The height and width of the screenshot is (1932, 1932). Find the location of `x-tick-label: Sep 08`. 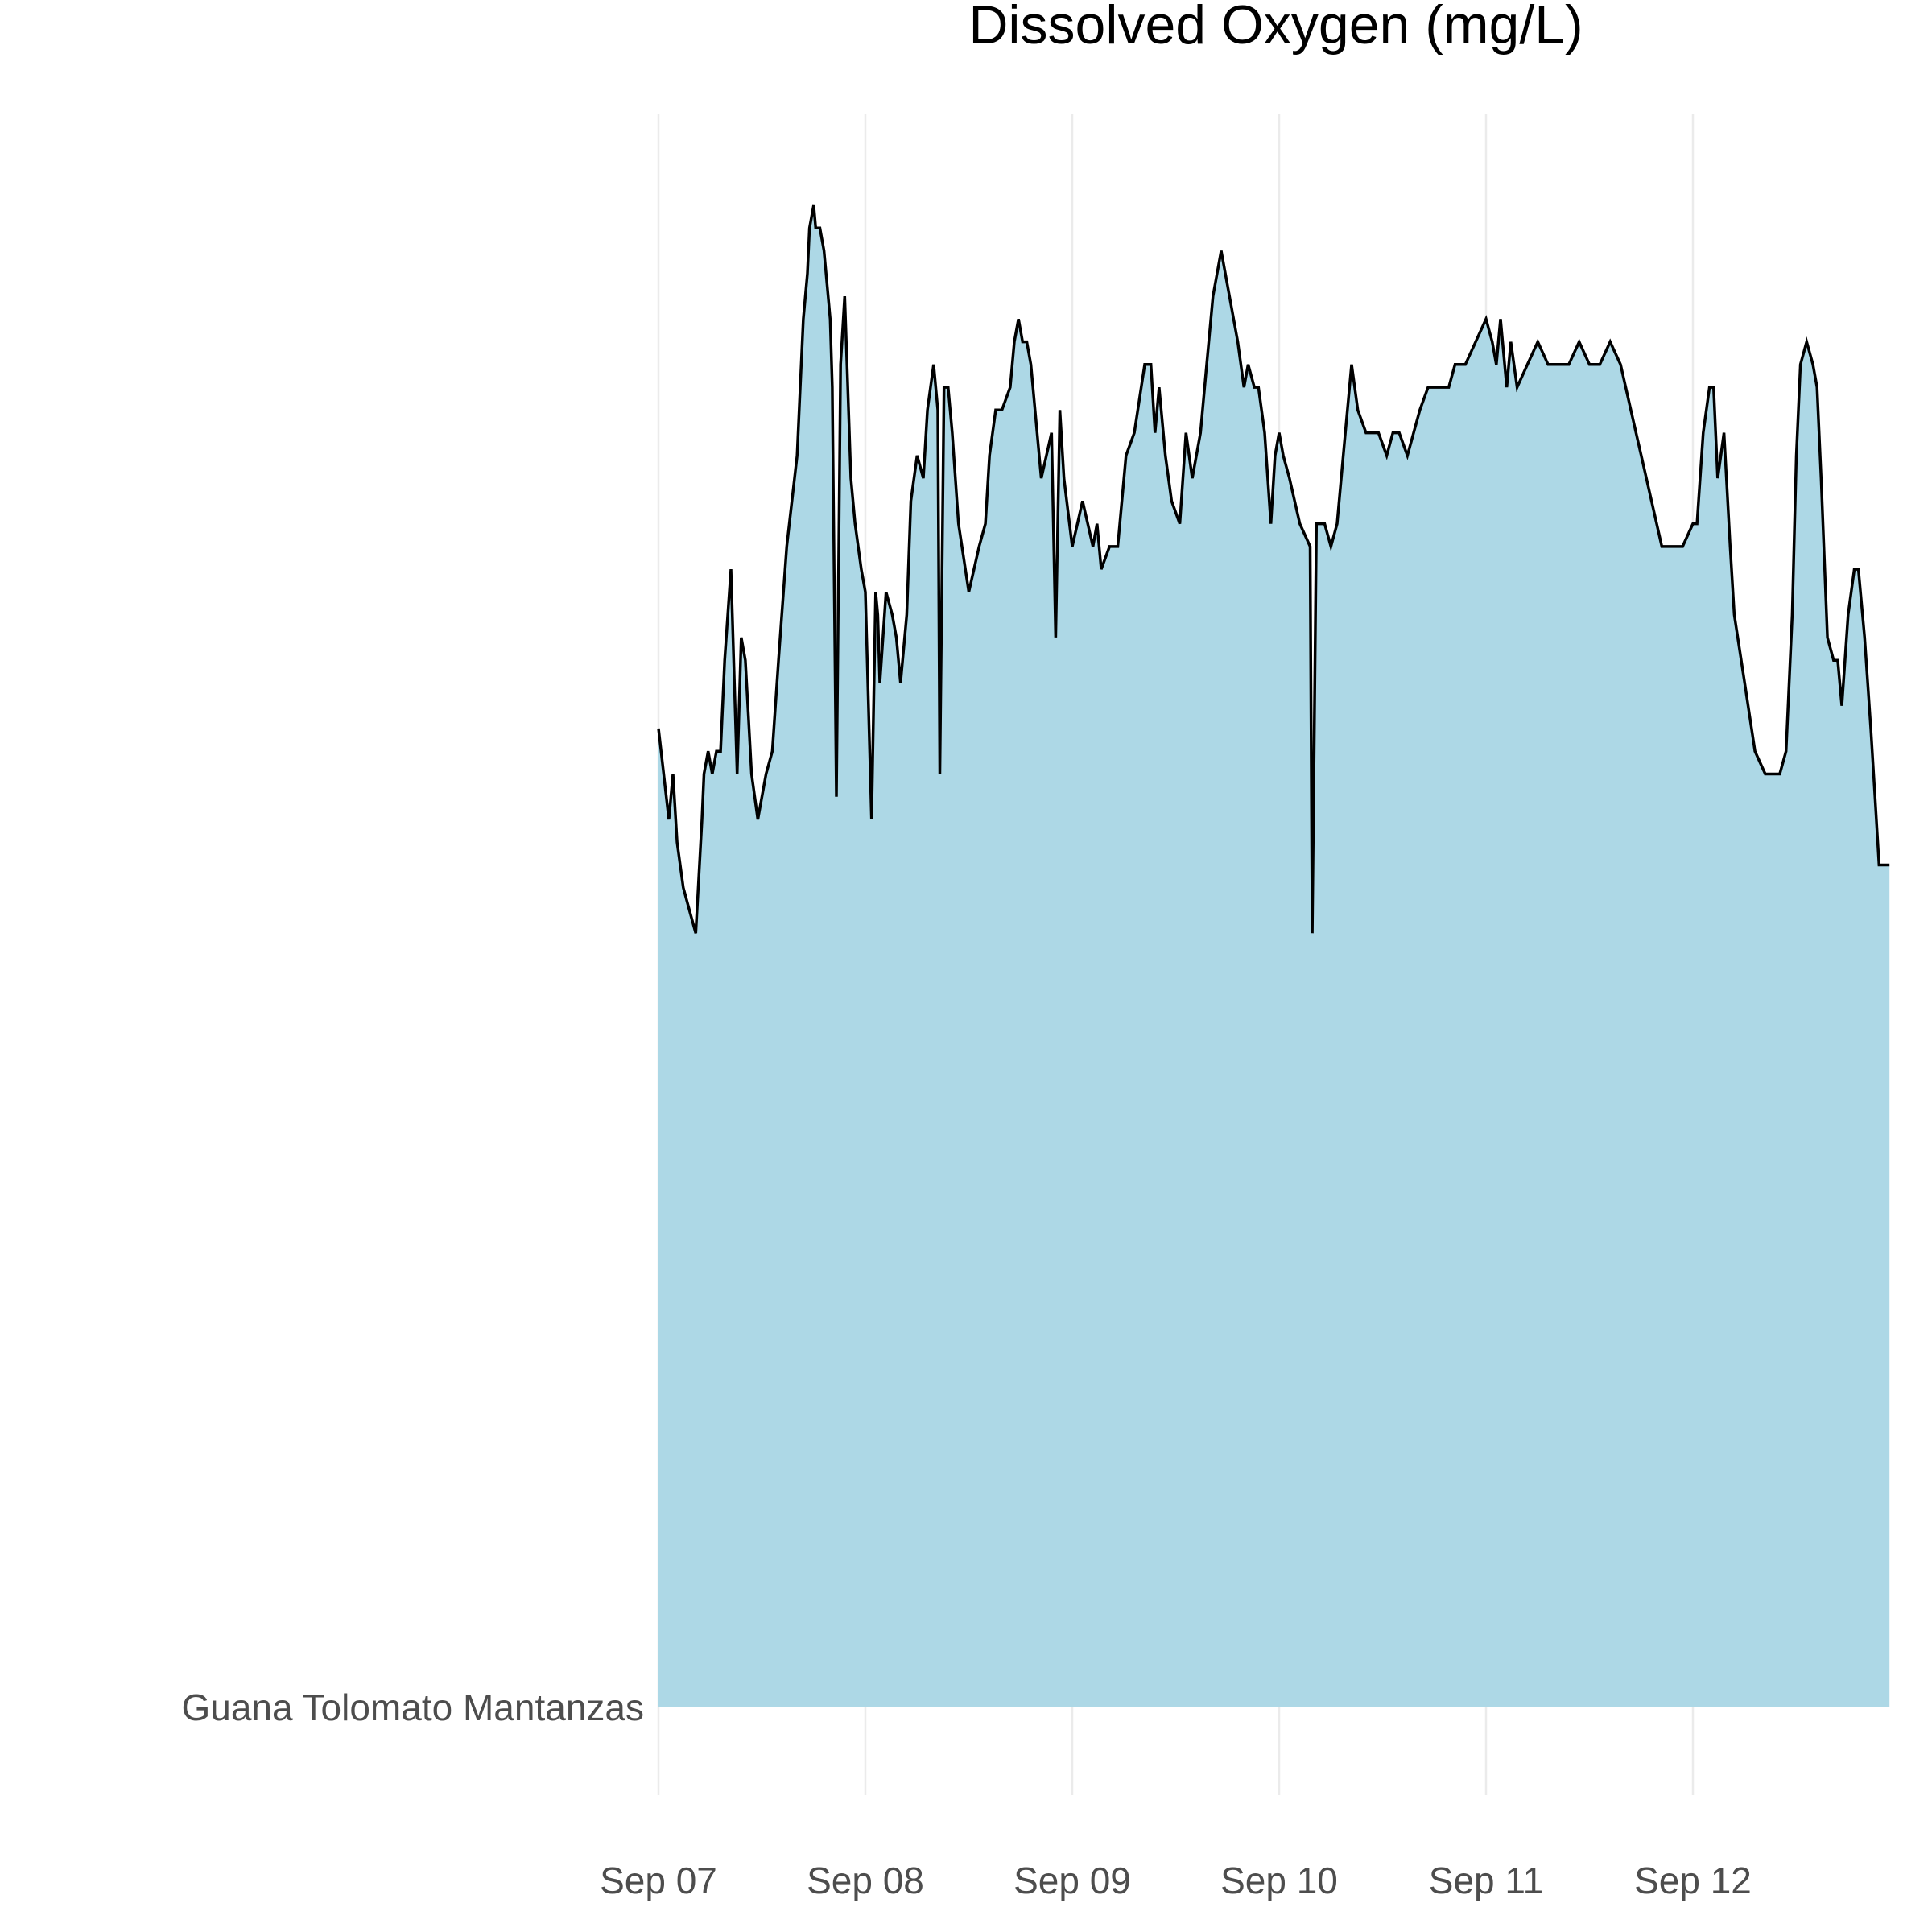

x-tick-label: Sep 08 is located at coordinates (865, 1880).